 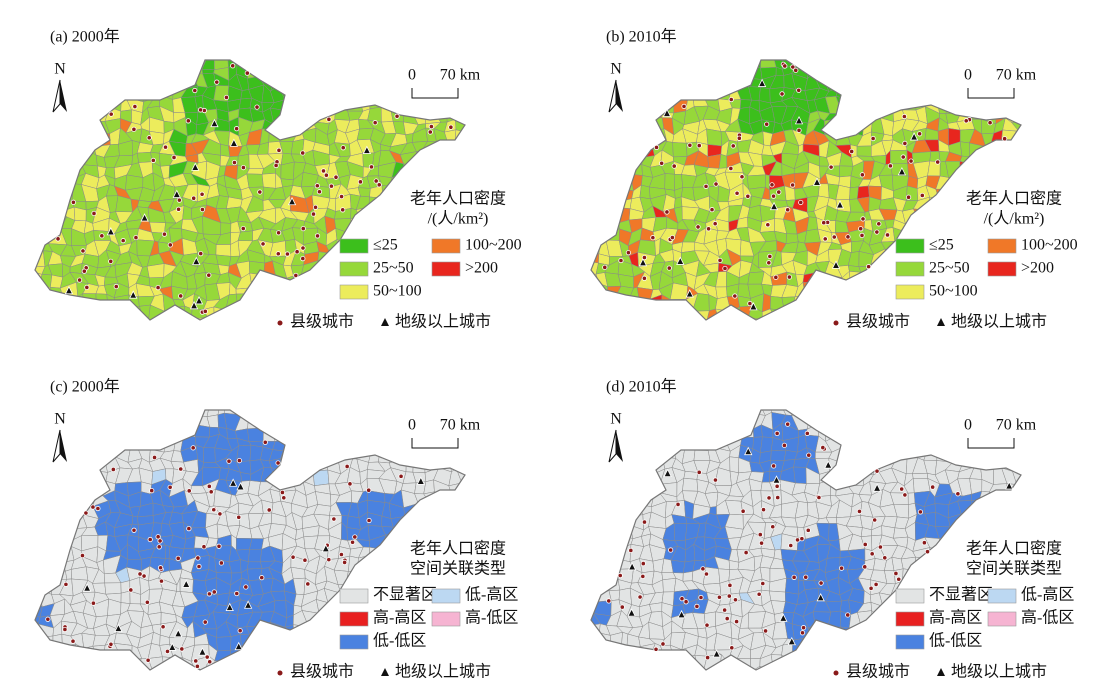 I want to click on legend-prefecture: 地级以上城市, so click(x=443, y=322).